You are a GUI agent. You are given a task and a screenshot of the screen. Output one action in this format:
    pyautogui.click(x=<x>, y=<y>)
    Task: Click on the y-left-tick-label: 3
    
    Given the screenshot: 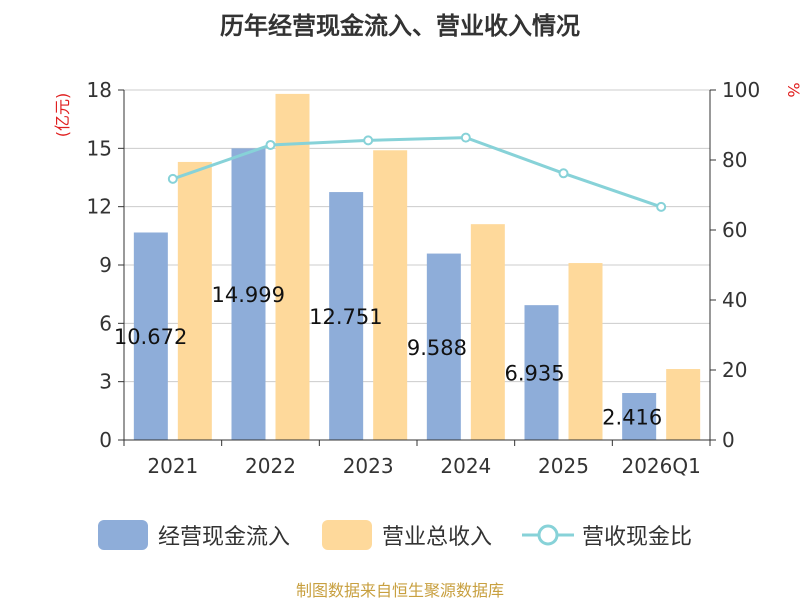 What is the action you would take?
    pyautogui.click(x=105, y=382)
    